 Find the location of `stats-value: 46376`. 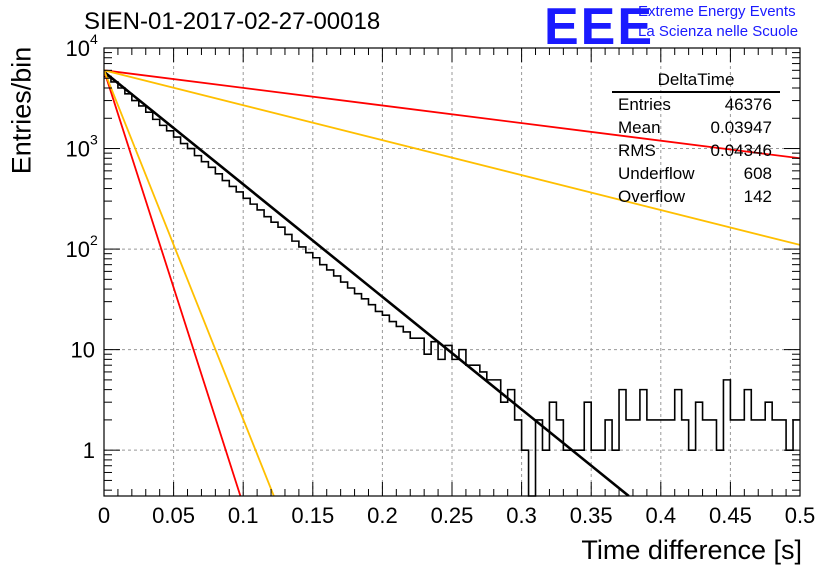

stats-value: 46376 is located at coordinates (748, 104).